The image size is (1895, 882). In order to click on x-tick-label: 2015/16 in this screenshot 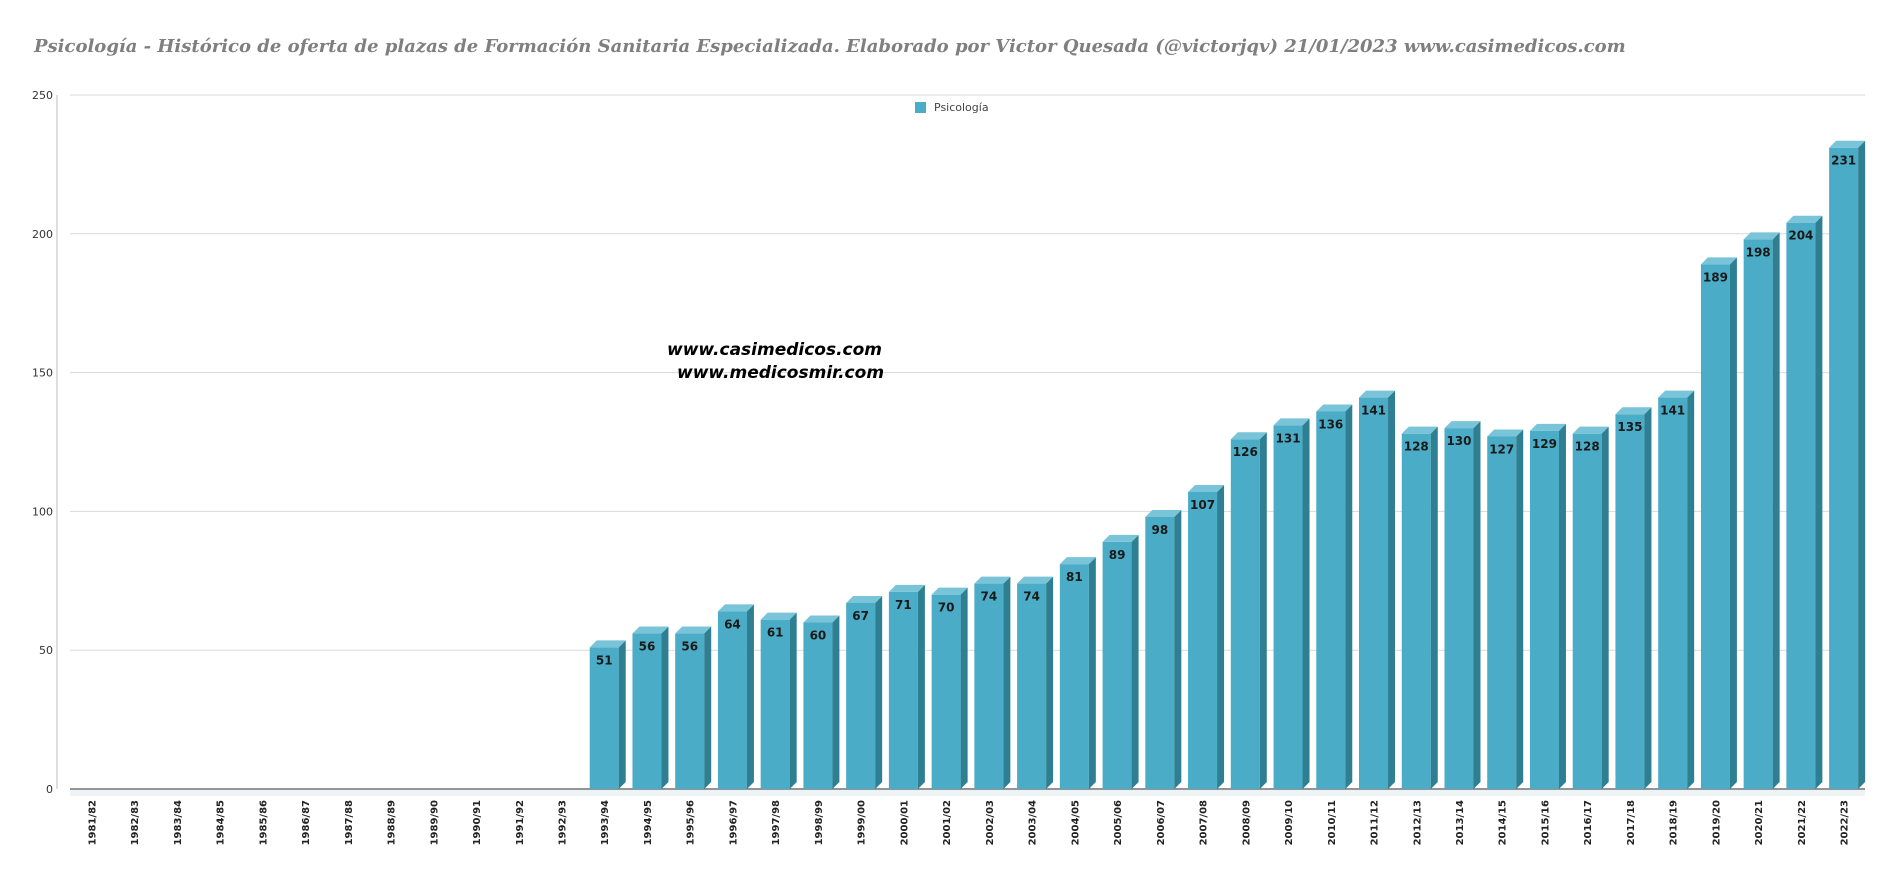, I will do `click(1545, 822)`.